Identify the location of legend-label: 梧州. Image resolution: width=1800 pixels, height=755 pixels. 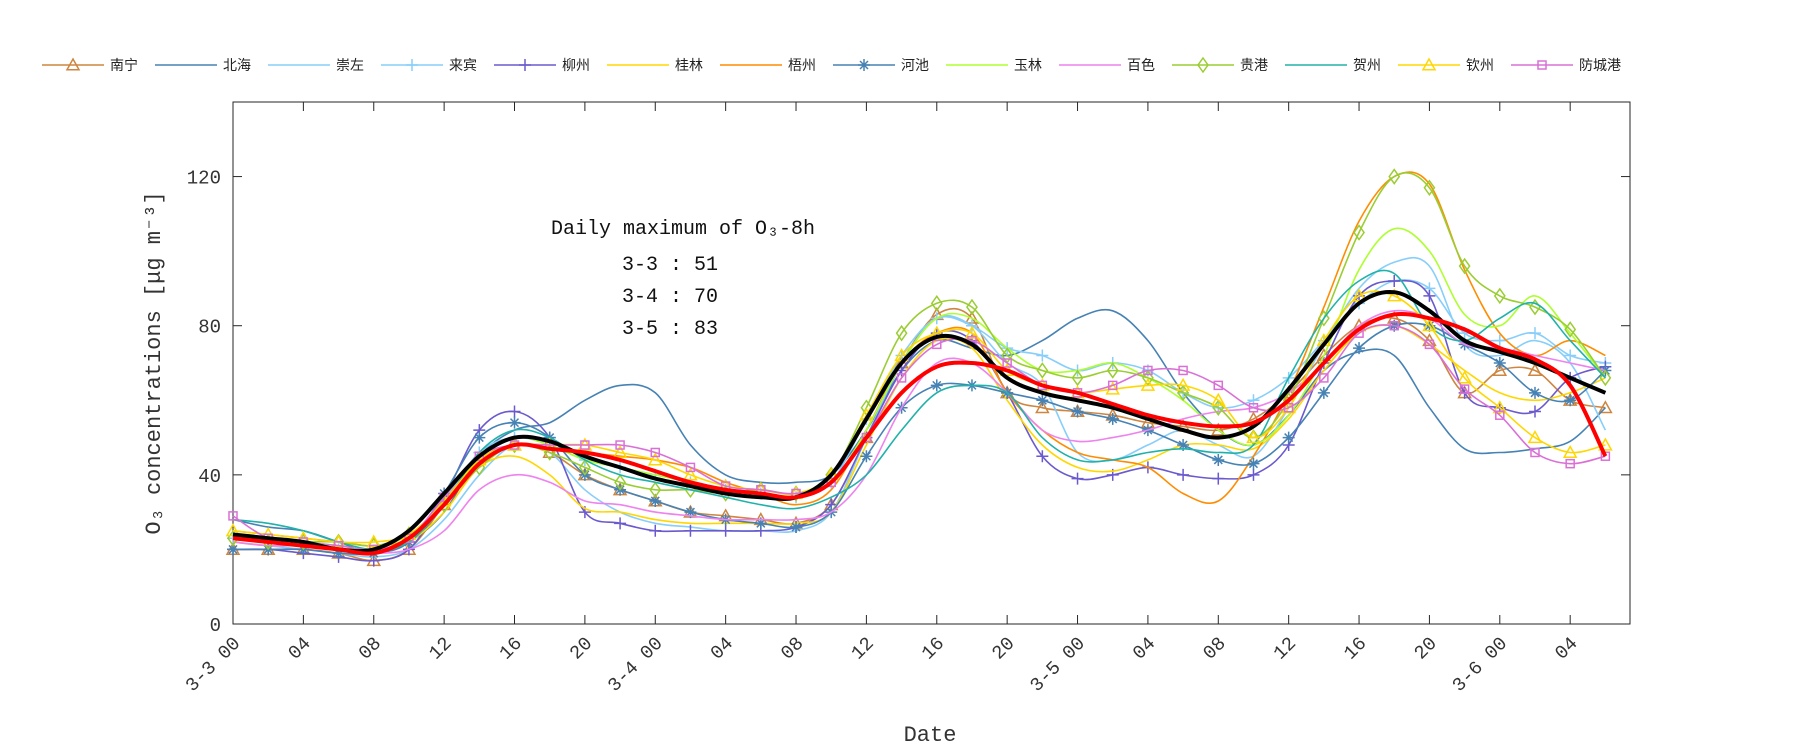
(802, 66).